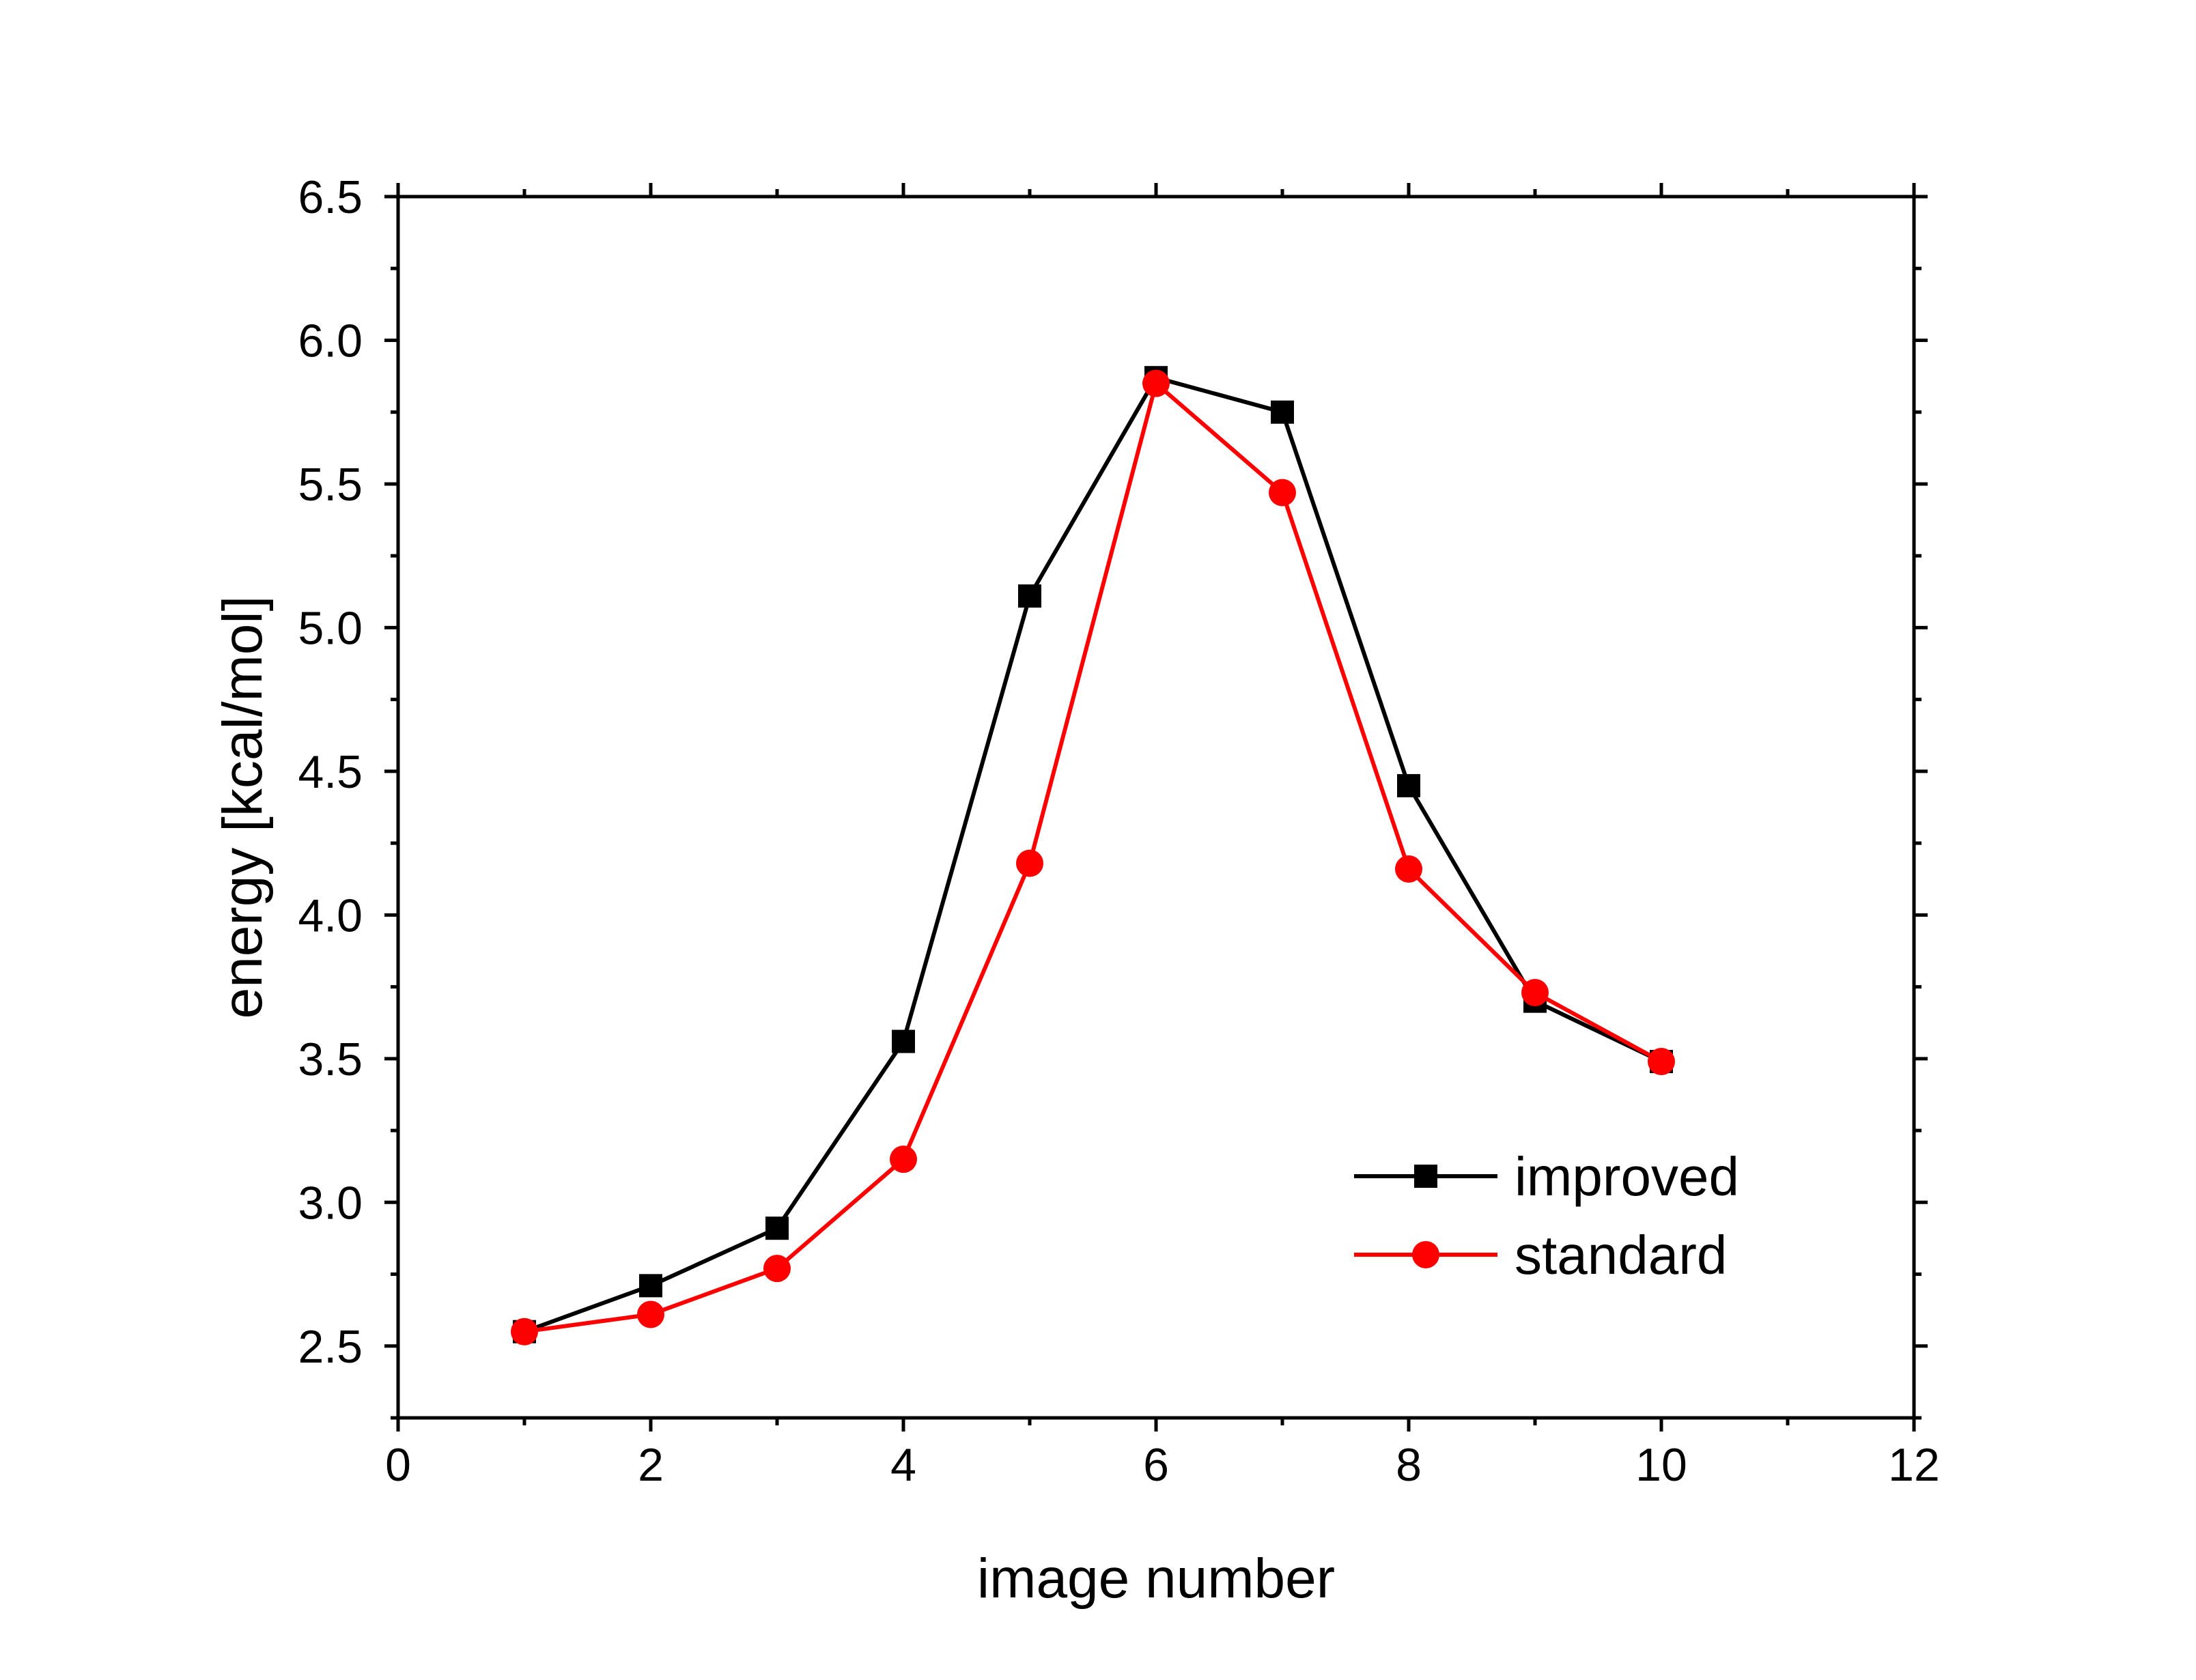 This screenshot has width=2196, height=1680. I want to click on x-tick-label: 0, so click(398, 1465).